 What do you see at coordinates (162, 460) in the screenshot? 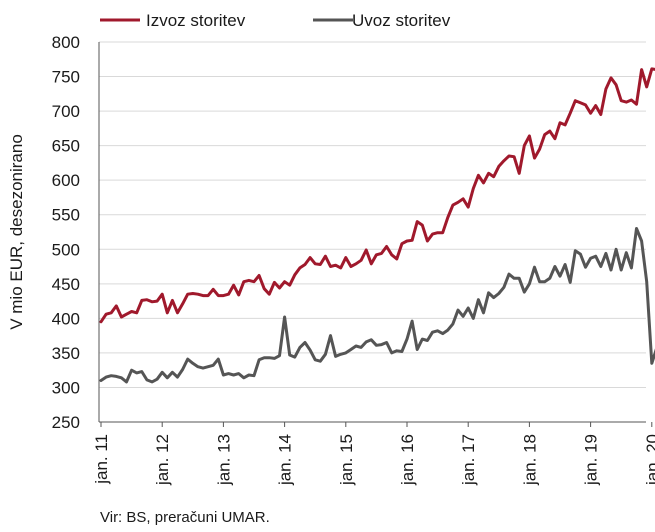
I see `x-tick-label: jan. 12` at bounding box center [162, 460].